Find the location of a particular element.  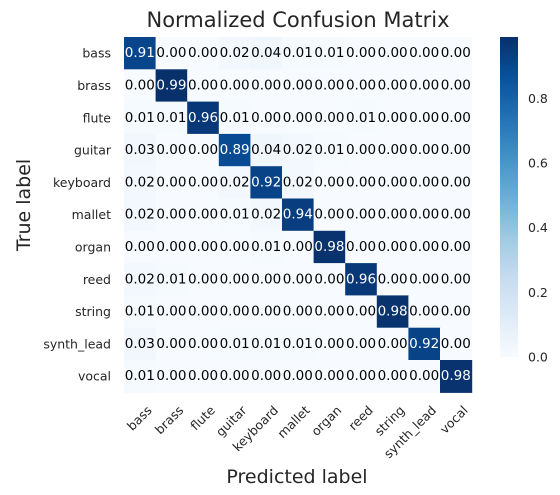

x-tick-label: vocal is located at coordinates (454, 420).